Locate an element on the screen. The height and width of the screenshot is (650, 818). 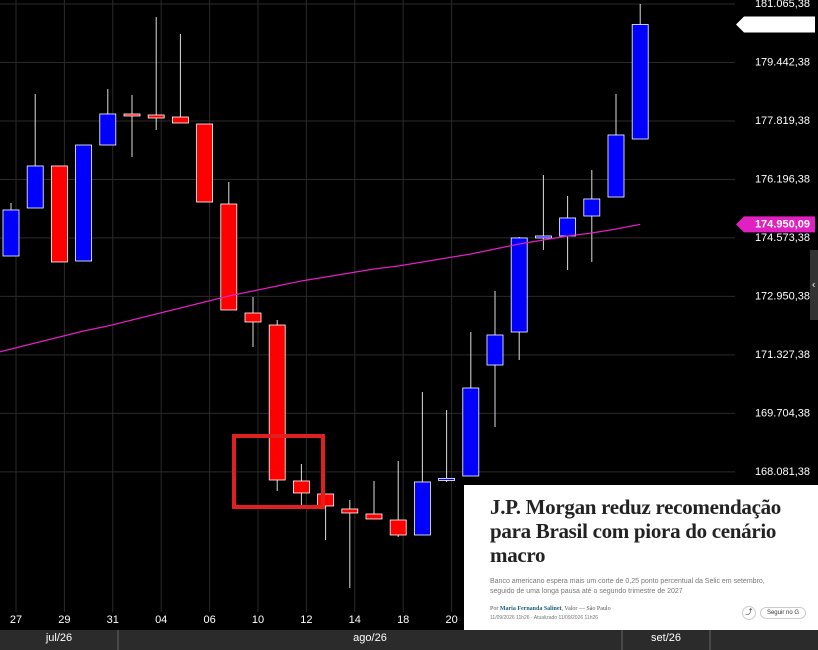
x-tick-label: 20 is located at coordinates (451, 620).